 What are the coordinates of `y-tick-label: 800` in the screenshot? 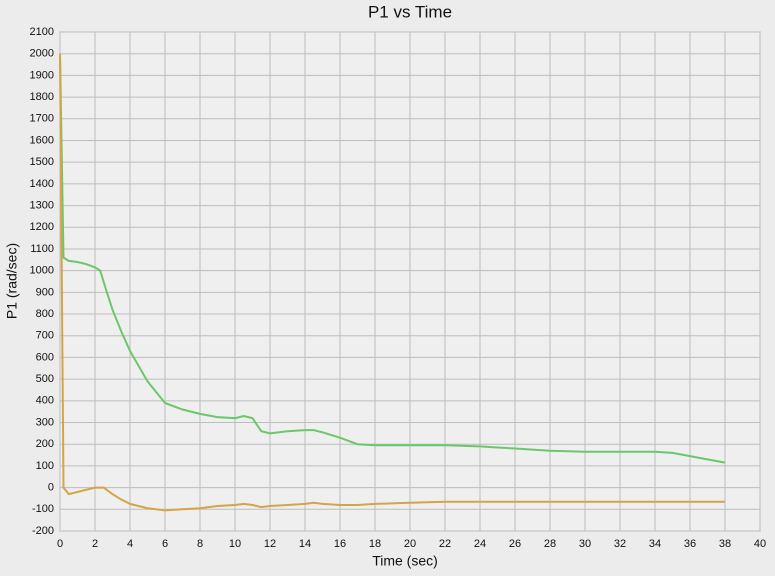 It's located at (45, 314).